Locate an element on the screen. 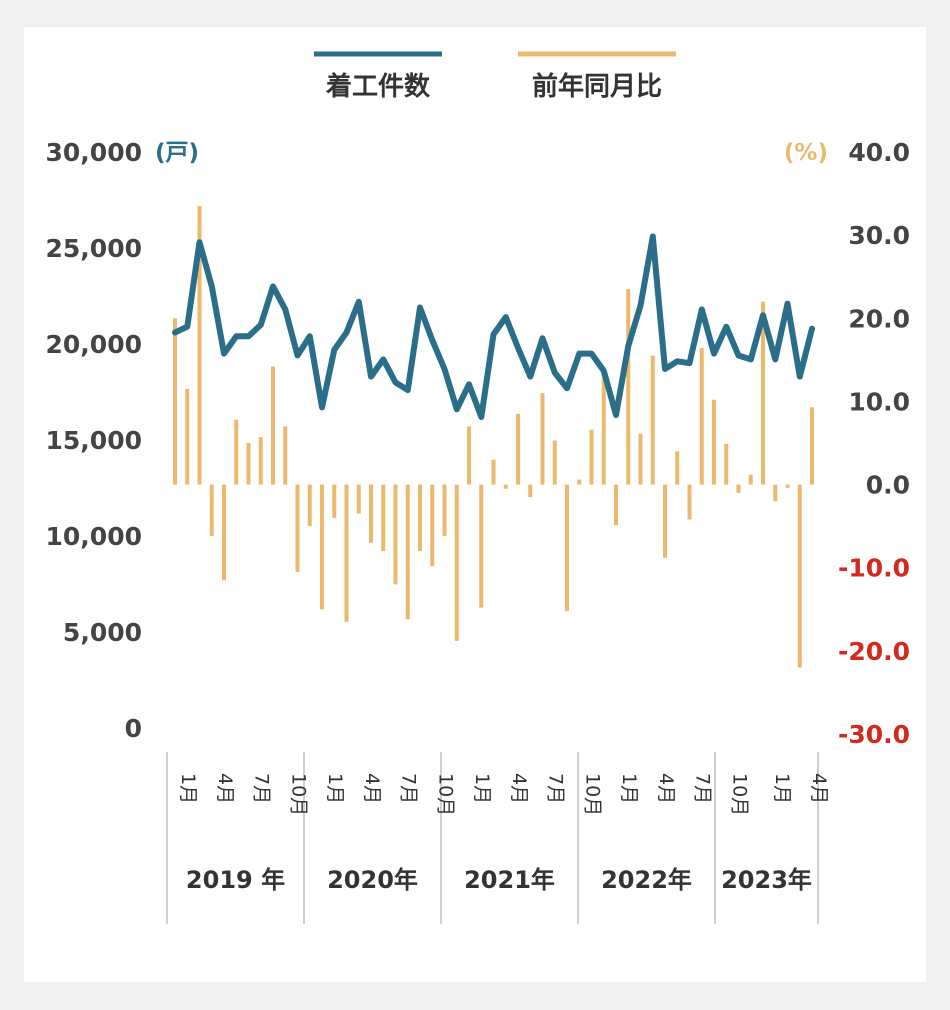 This screenshot has height=1010, width=950. left-tick-label: 20,000 is located at coordinates (94, 344).